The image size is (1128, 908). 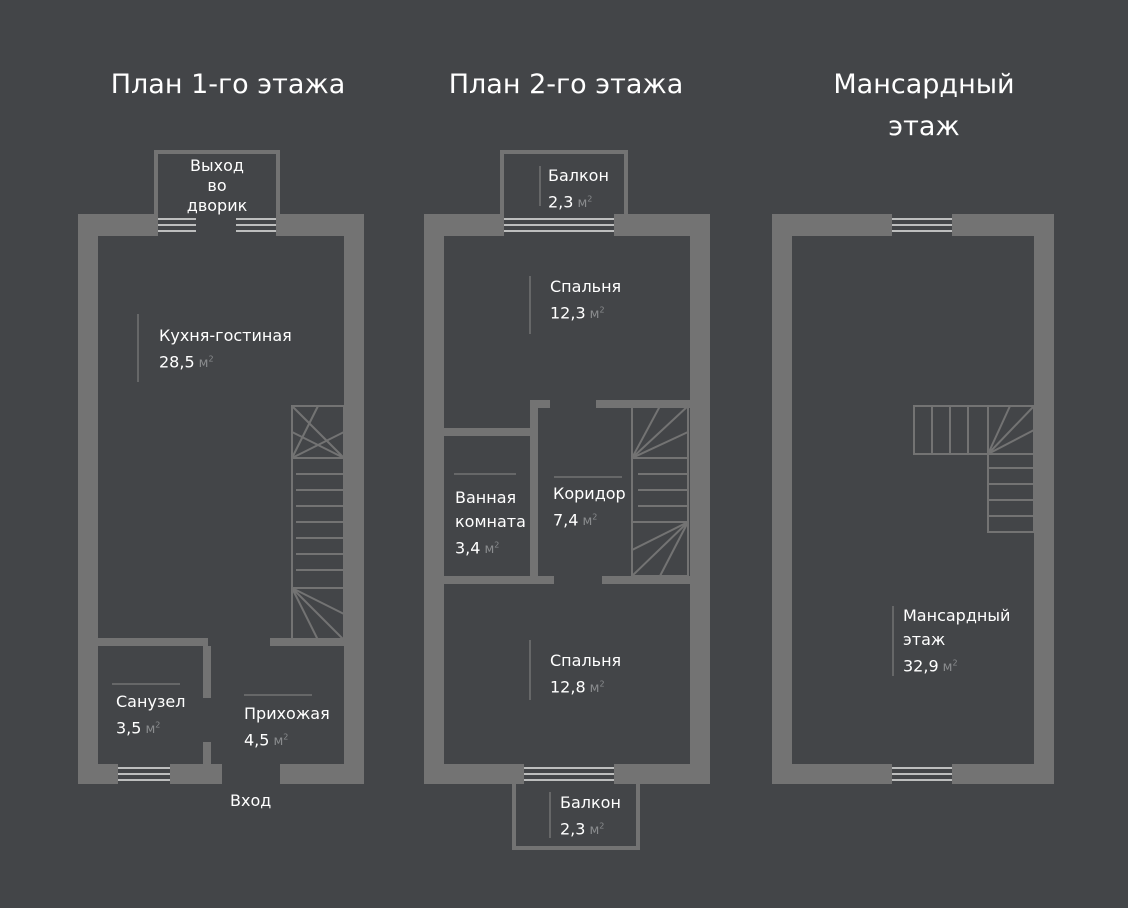 What do you see at coordinates (566, 520) in the screenshot?
I see `room-area: 7,4` at bounding box center [566, 520].